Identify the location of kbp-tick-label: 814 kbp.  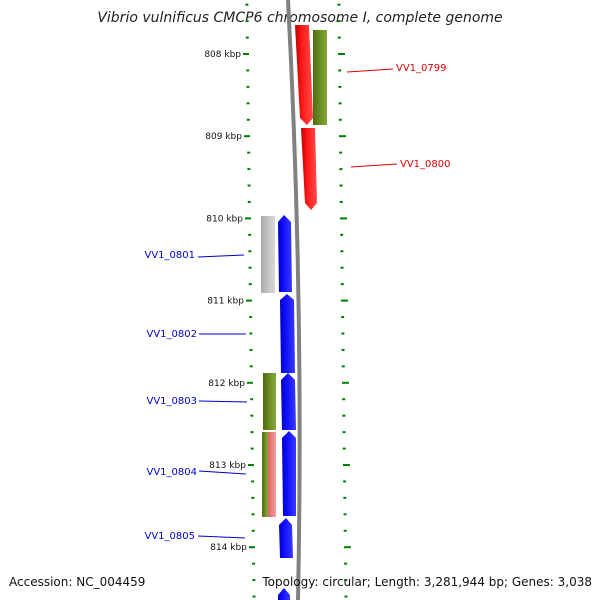
(228, 548).